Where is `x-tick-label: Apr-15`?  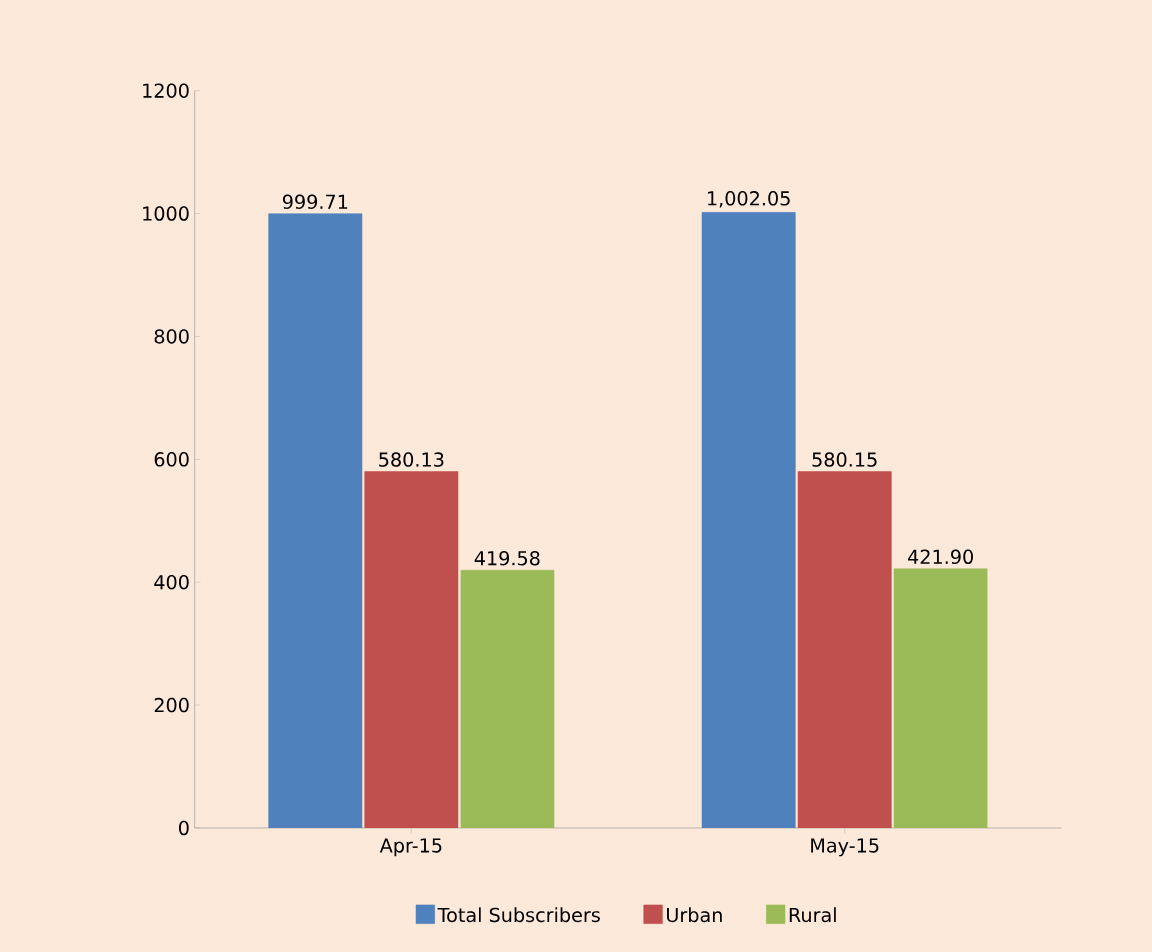 x-tick-label: Apr-15 is located at coordinates (410, 847).